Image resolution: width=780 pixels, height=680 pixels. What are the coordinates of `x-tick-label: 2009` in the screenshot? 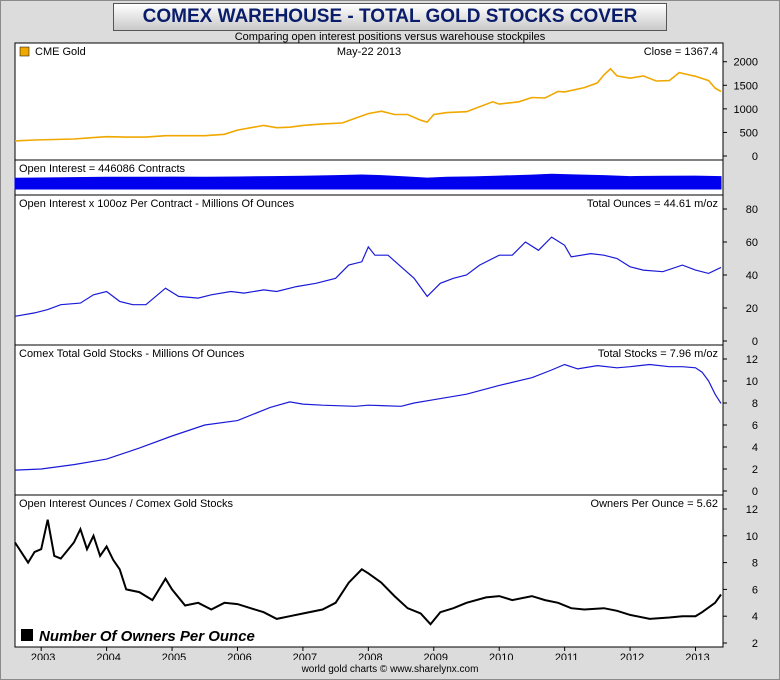 It's located at (436, 656).